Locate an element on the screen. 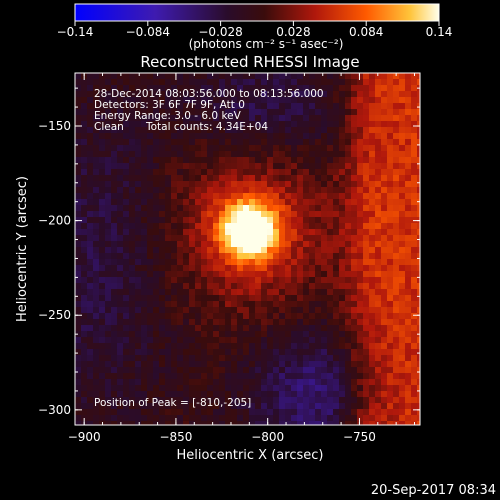 This screenshot has width=500, height=500. annotation-peak-position: Position of Peak = [-810,-205] is located at coordinates (172, 403).